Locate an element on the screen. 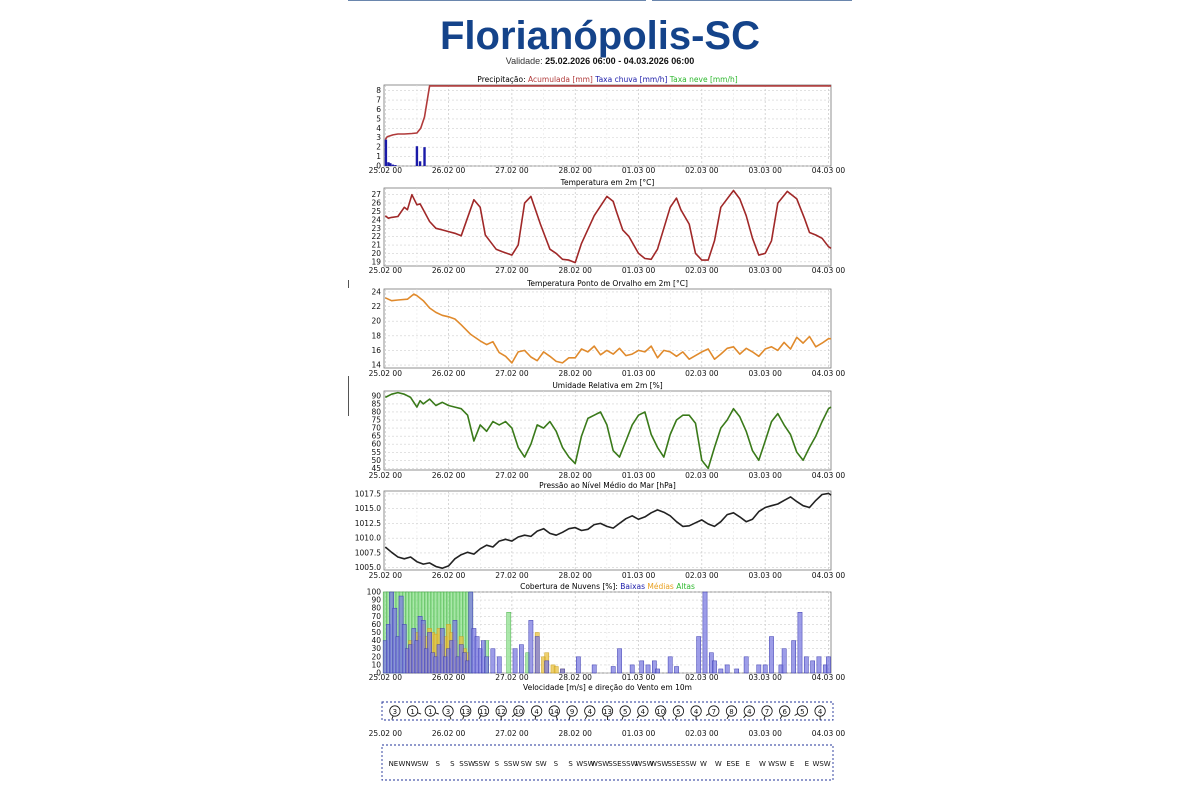 The image size is (1200, 800). cloud-bar-médias is located at coordinates (556, 670).